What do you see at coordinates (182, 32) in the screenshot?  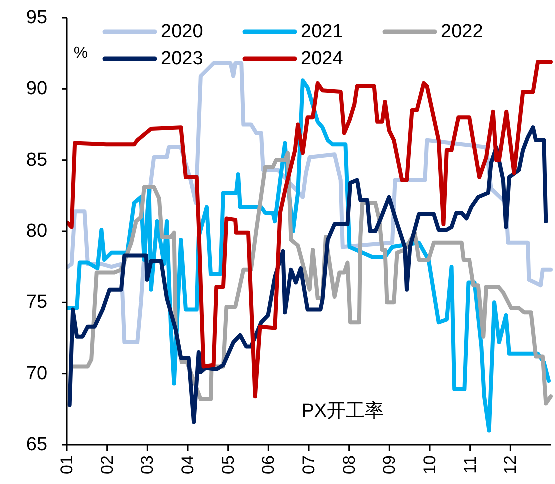 I see `legend-label: 2020` at bounding box center [182, 32].